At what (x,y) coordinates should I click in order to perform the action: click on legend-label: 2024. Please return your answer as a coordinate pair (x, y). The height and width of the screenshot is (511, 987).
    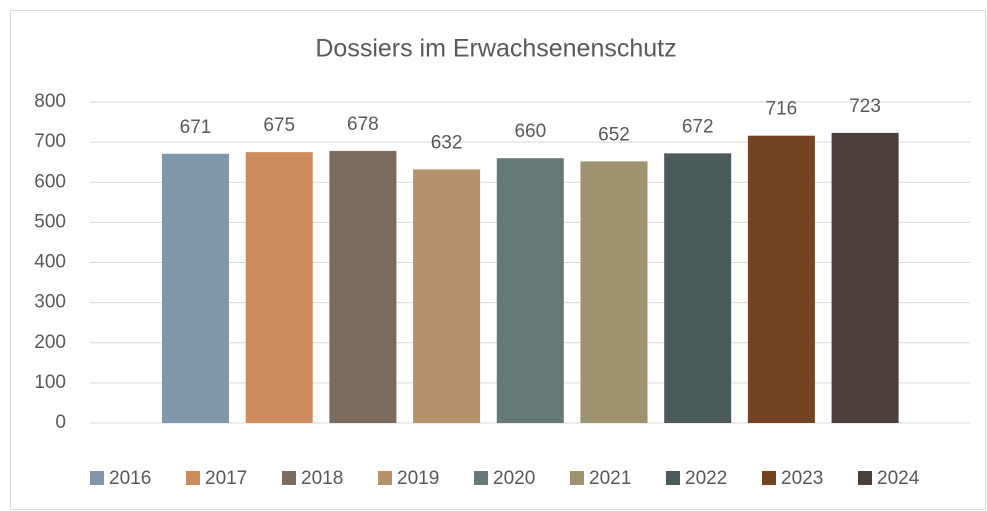
    Looking at the image, I should click on (898, 478).